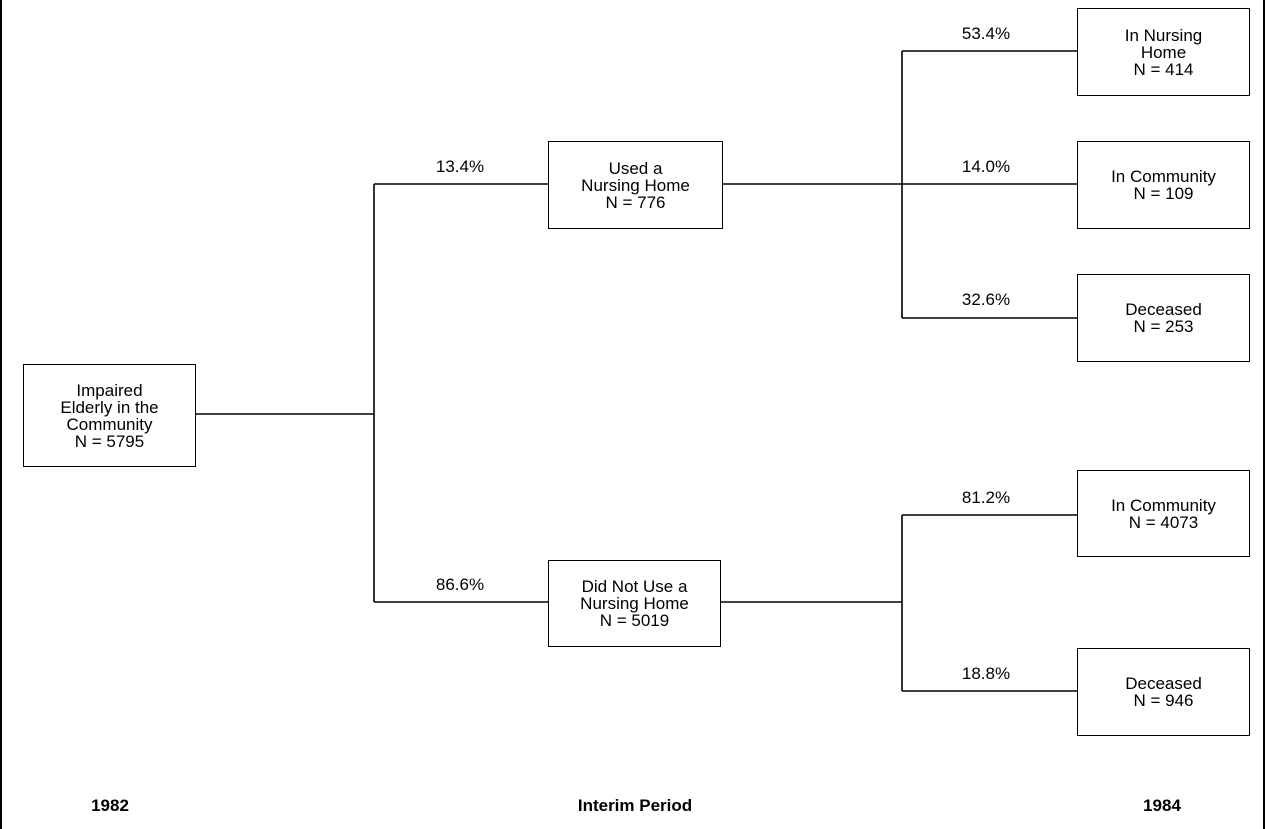 The width and height of the screenshot is (1265, 829). I want to click on period-middle-label: Interim Period, so click(635, 805).